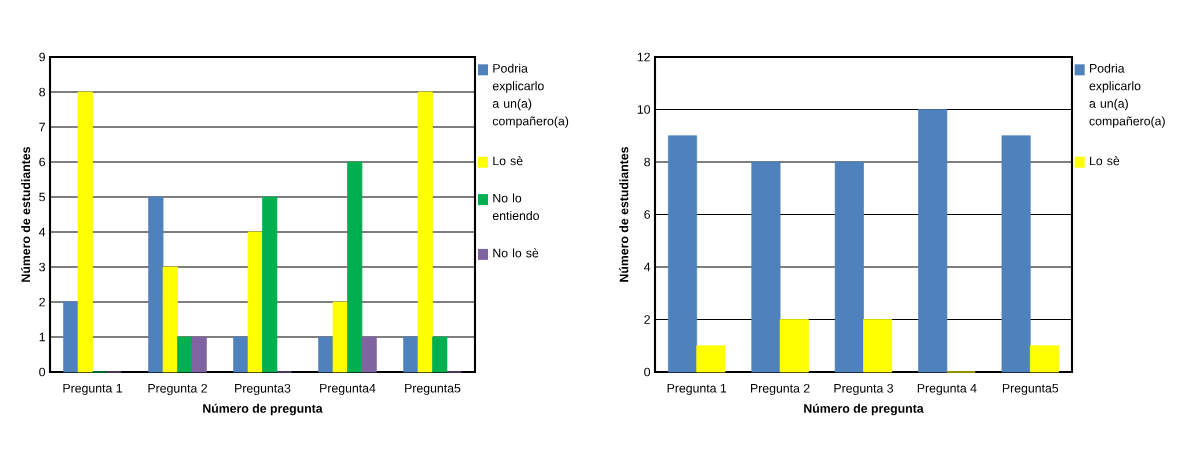  Describe the element at coordinates (516, 253) in the screenshot. I see `legend-label: No lo sè` at that location.